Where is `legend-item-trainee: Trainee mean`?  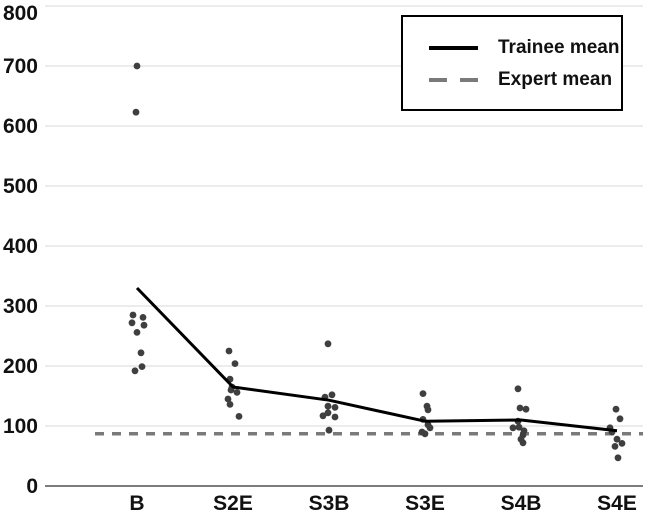 legend-item-trainee: Trainee mean is located at coordinates (524, 48).